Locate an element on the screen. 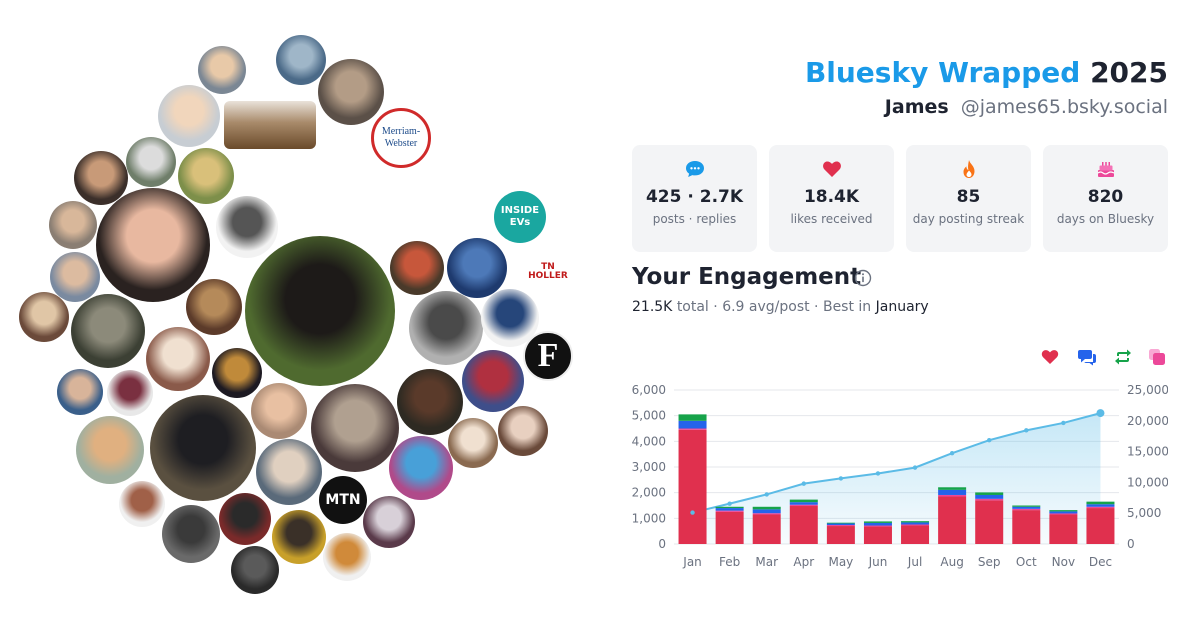 Image resolution: width=1200 pixels, height=630 pixels. brand-title: Bluesky Wrapped is located at coordinates (942, 72).